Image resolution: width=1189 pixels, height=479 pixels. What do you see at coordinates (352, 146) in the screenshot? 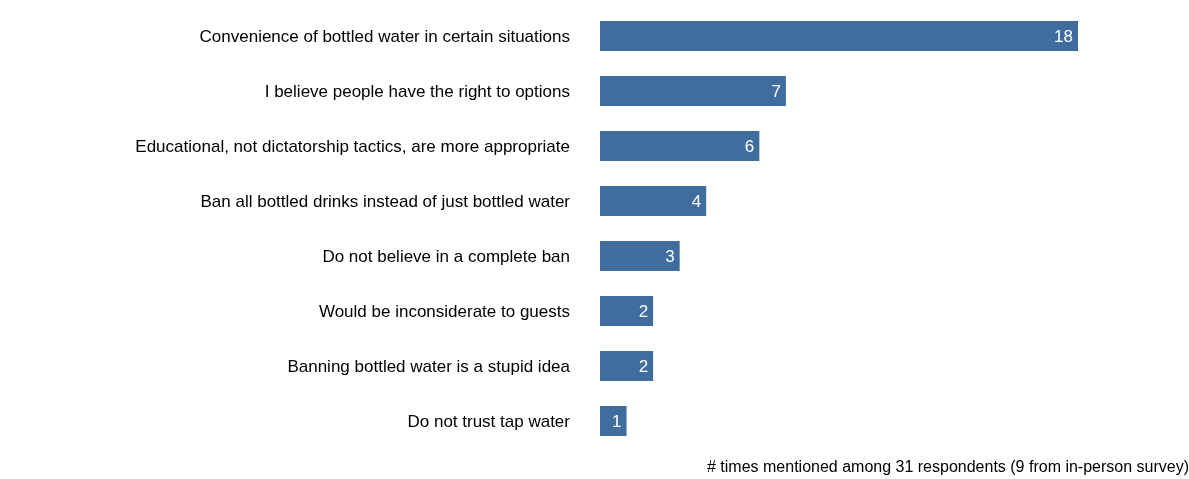
I see `y-tick-label: Educational, not dictatorship tactics, are more appropriate` at bounding box center [352, 146].